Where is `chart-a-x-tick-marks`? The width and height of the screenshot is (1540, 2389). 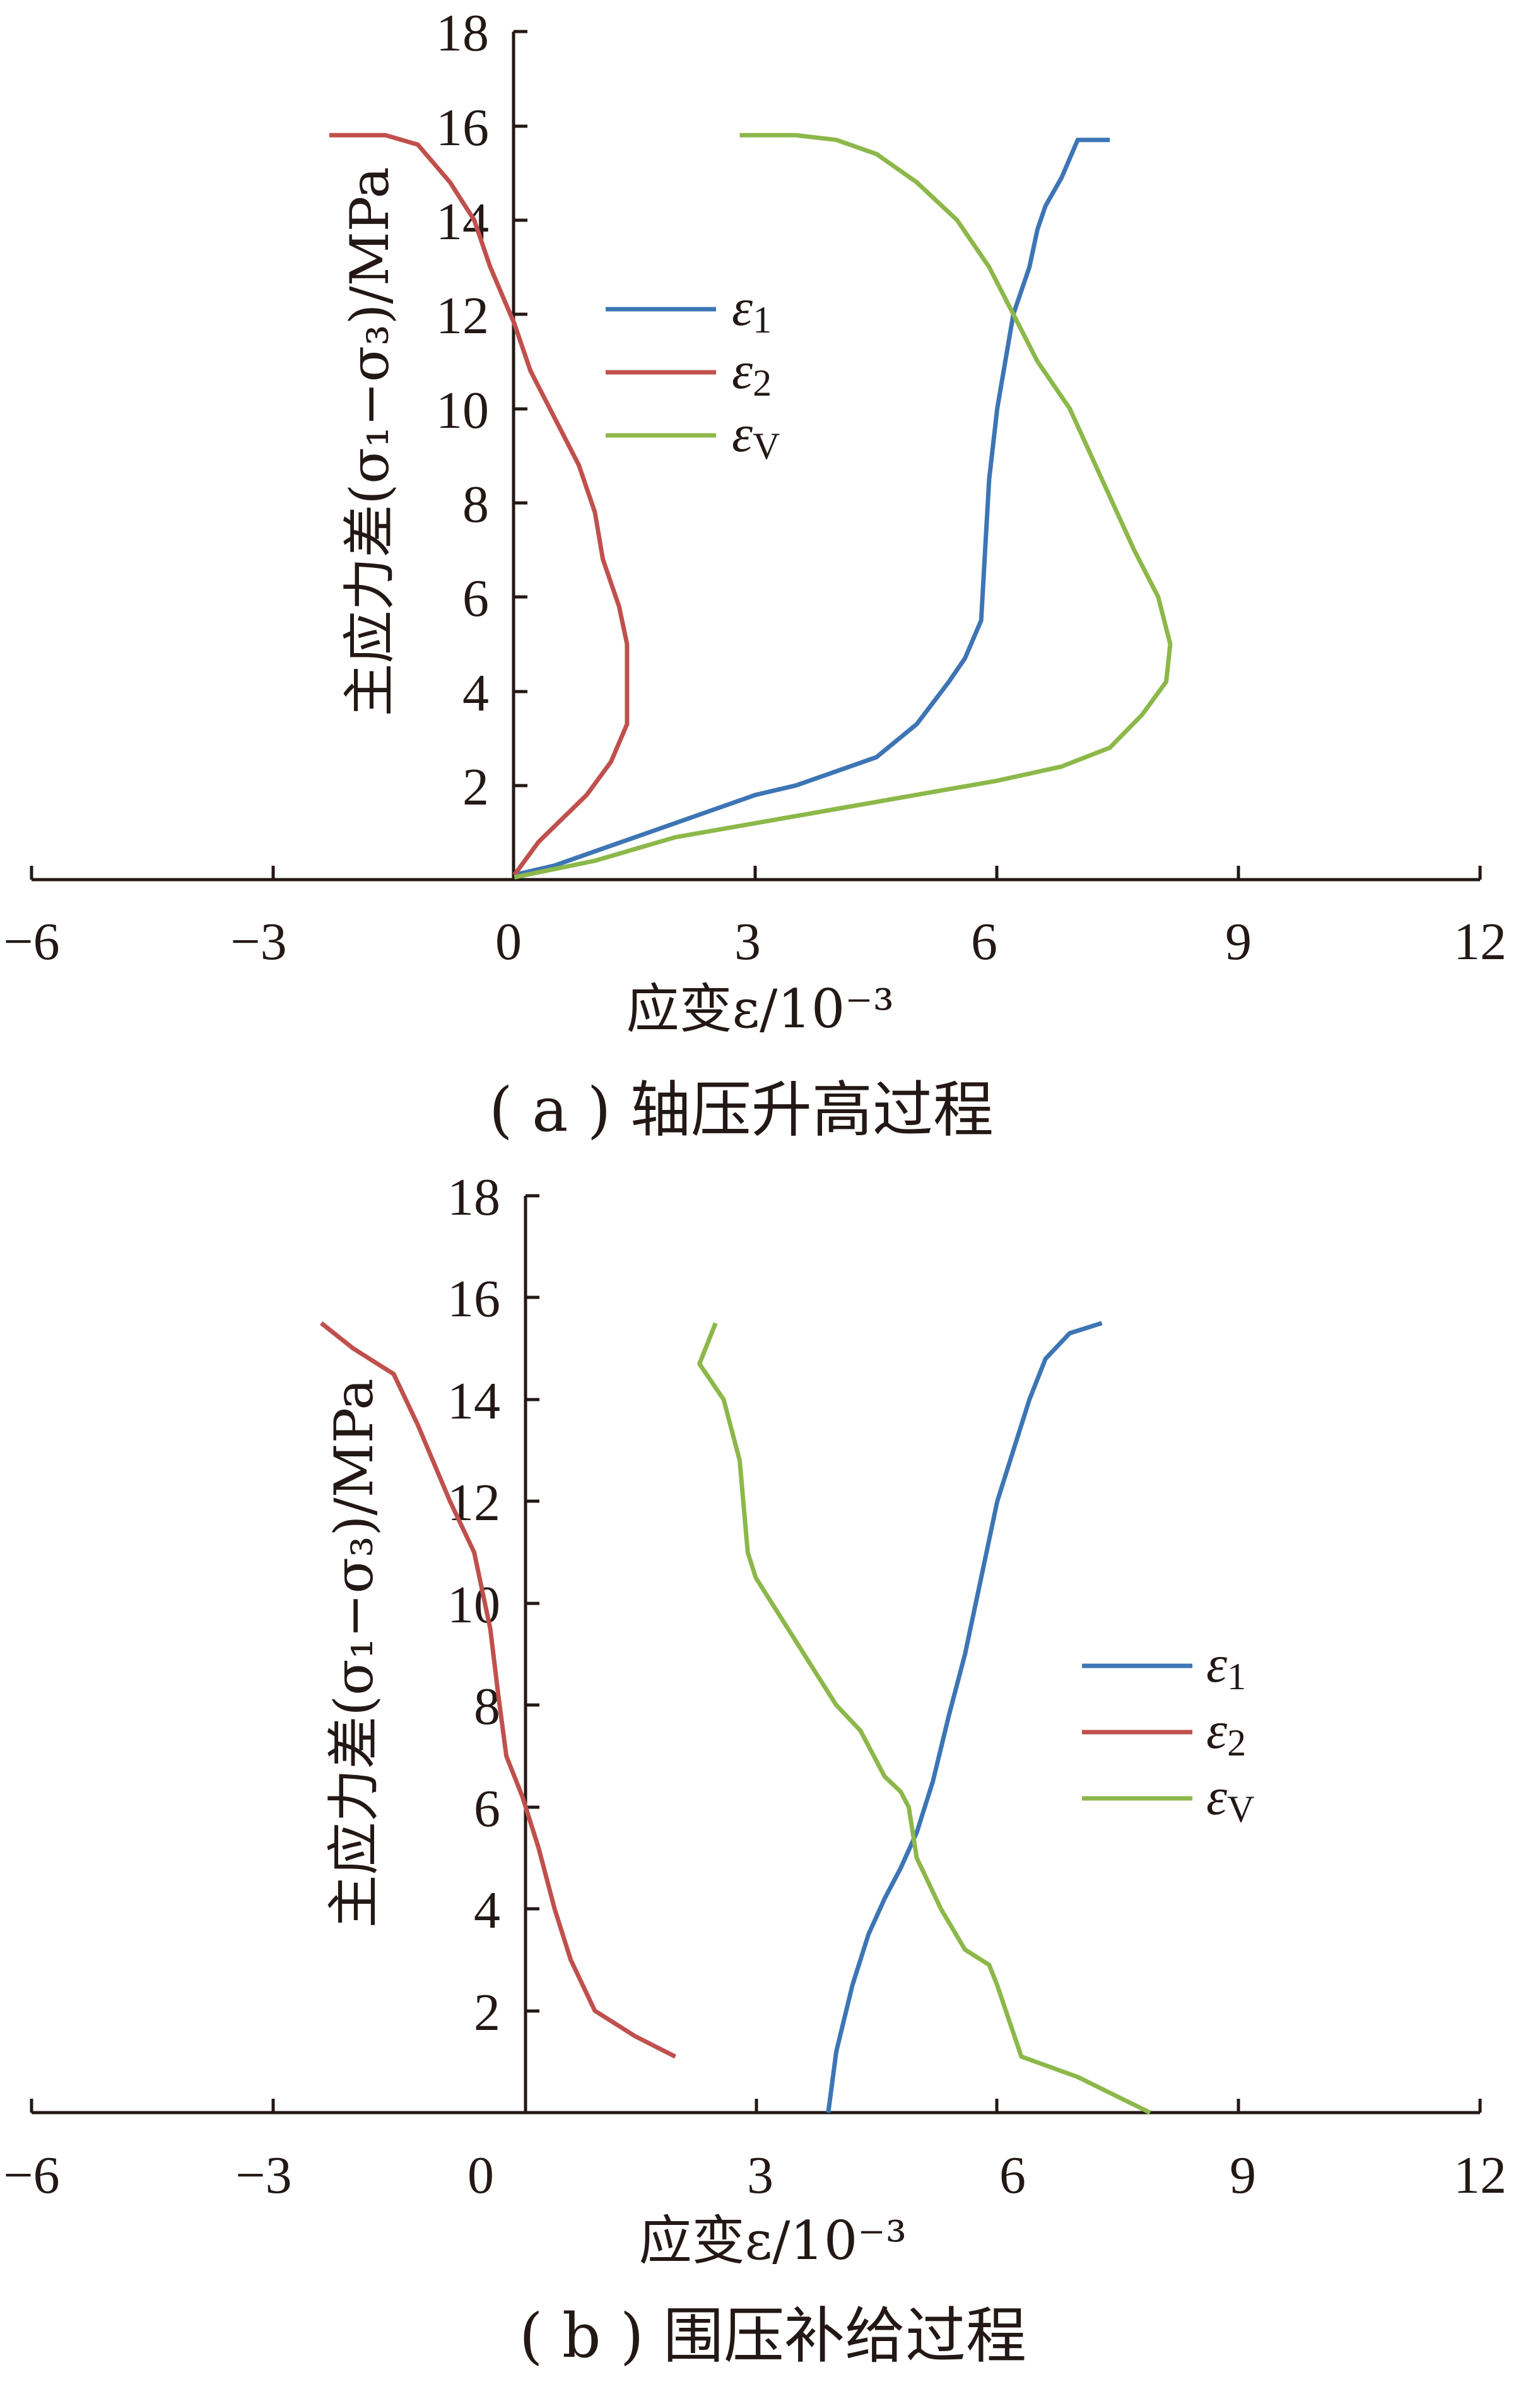
chart-a-x-tick-marks is located at coordinates (756, 873).